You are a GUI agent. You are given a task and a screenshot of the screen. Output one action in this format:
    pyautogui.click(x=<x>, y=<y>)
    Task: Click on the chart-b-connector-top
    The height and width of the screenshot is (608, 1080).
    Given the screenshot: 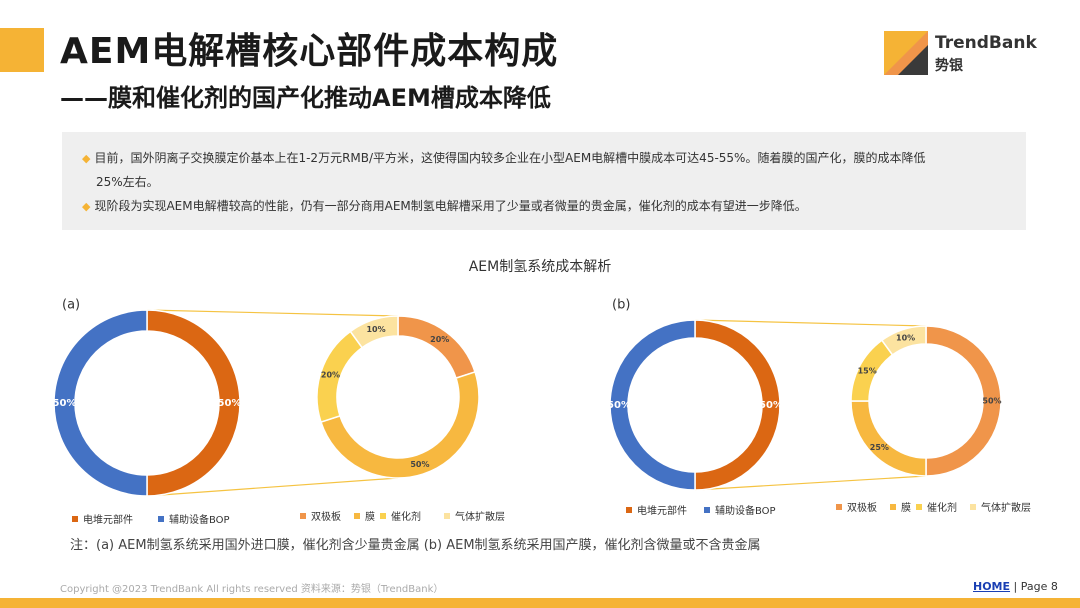 What is the action you would take?
    pyautogui.click(x=810, y=323)
    